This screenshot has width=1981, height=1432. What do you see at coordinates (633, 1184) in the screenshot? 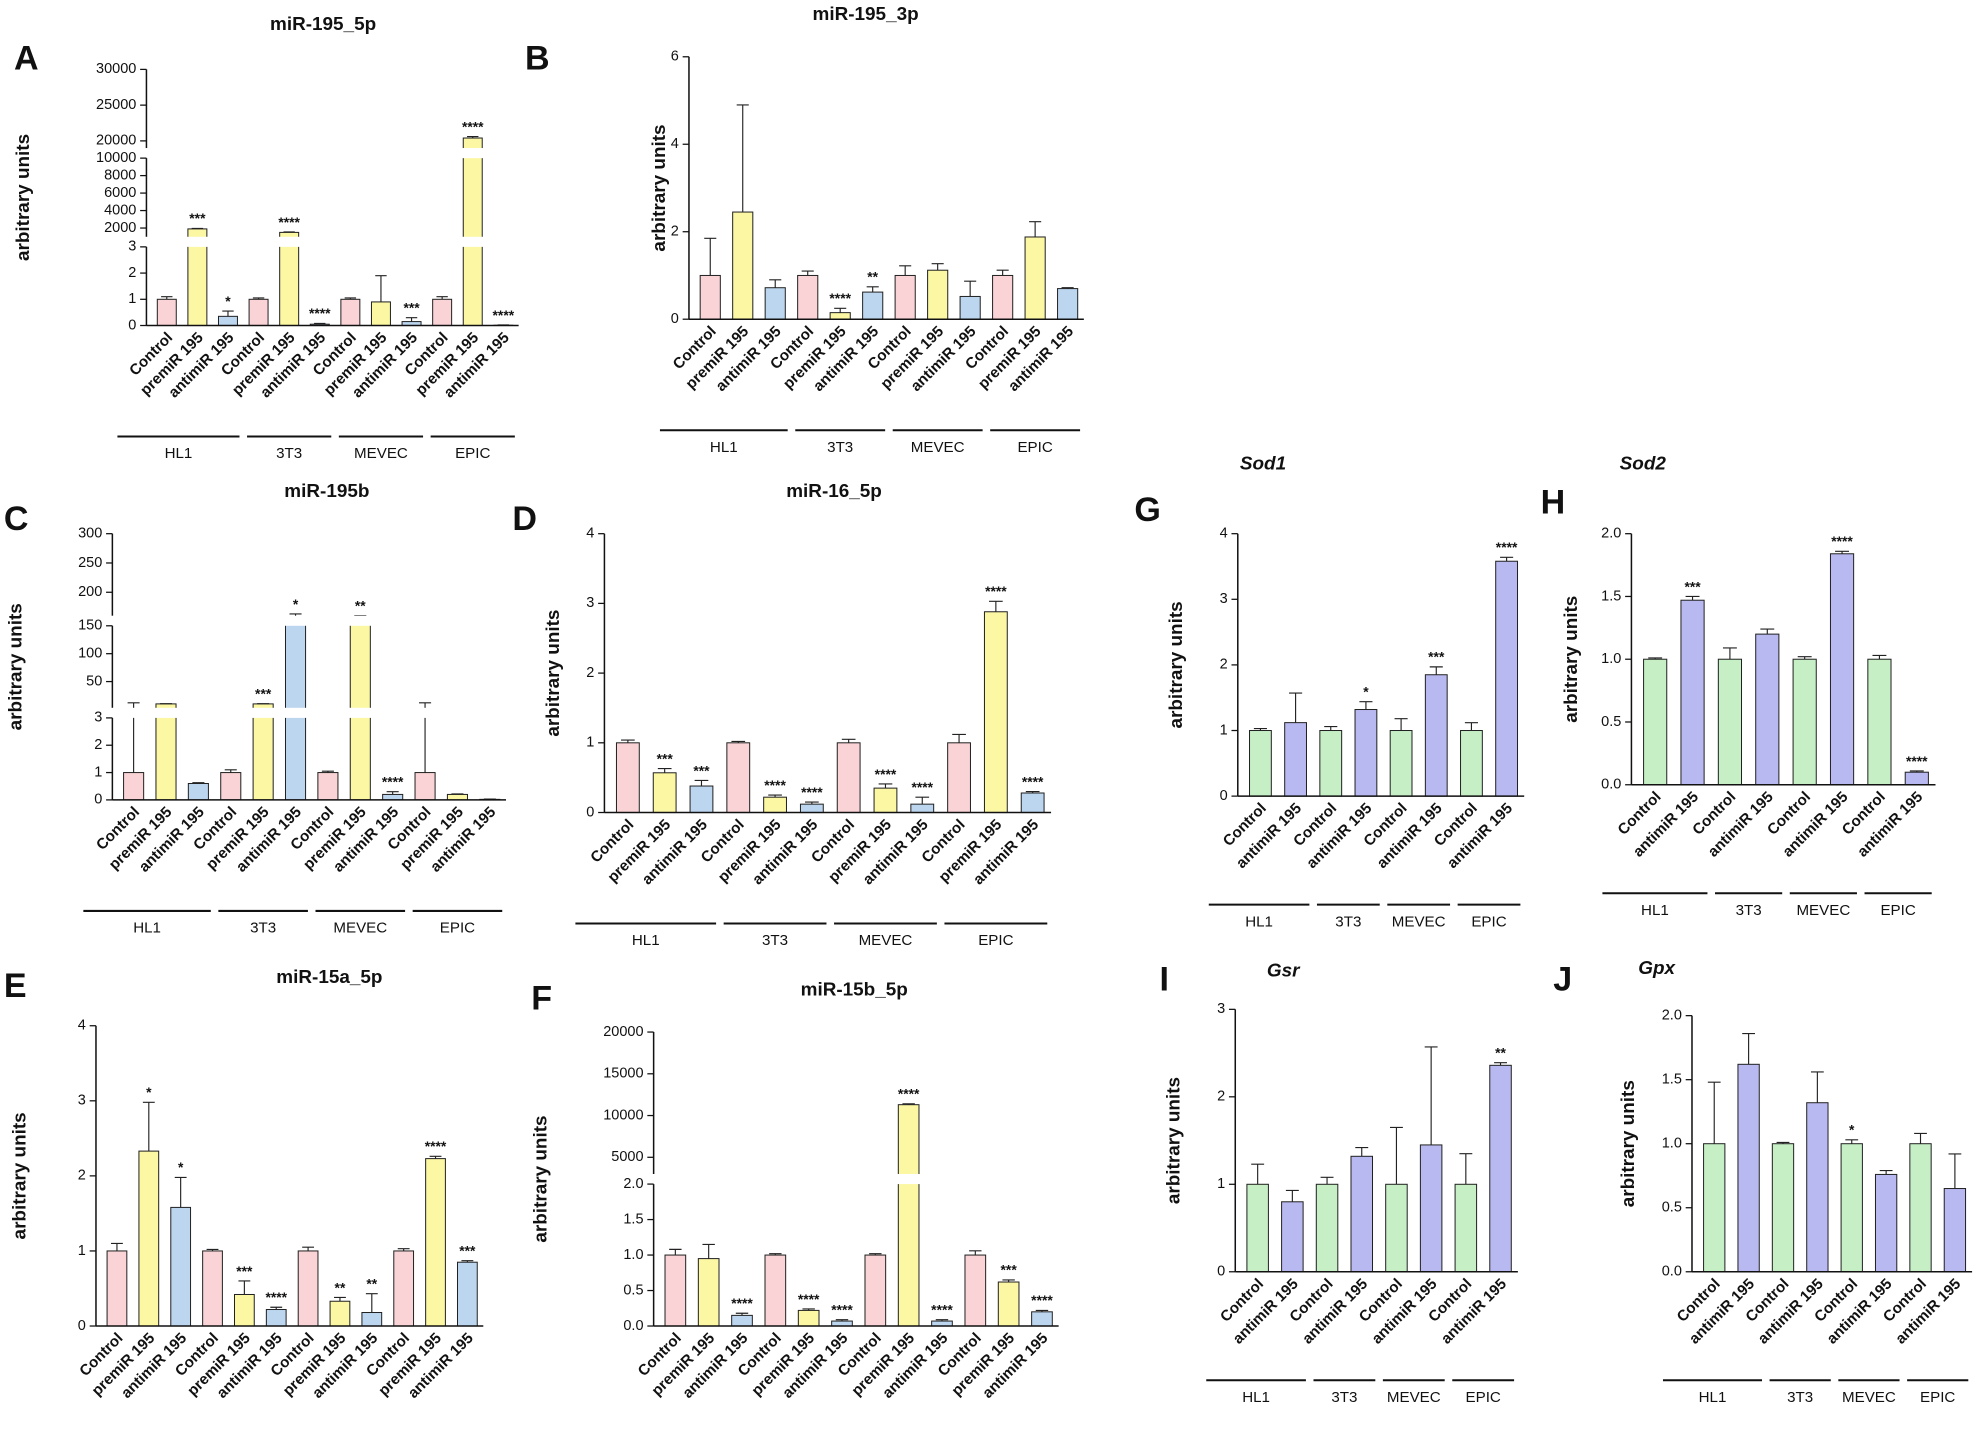
I see `y-tick-label: 2.0` at bounding box center [633, 1184].